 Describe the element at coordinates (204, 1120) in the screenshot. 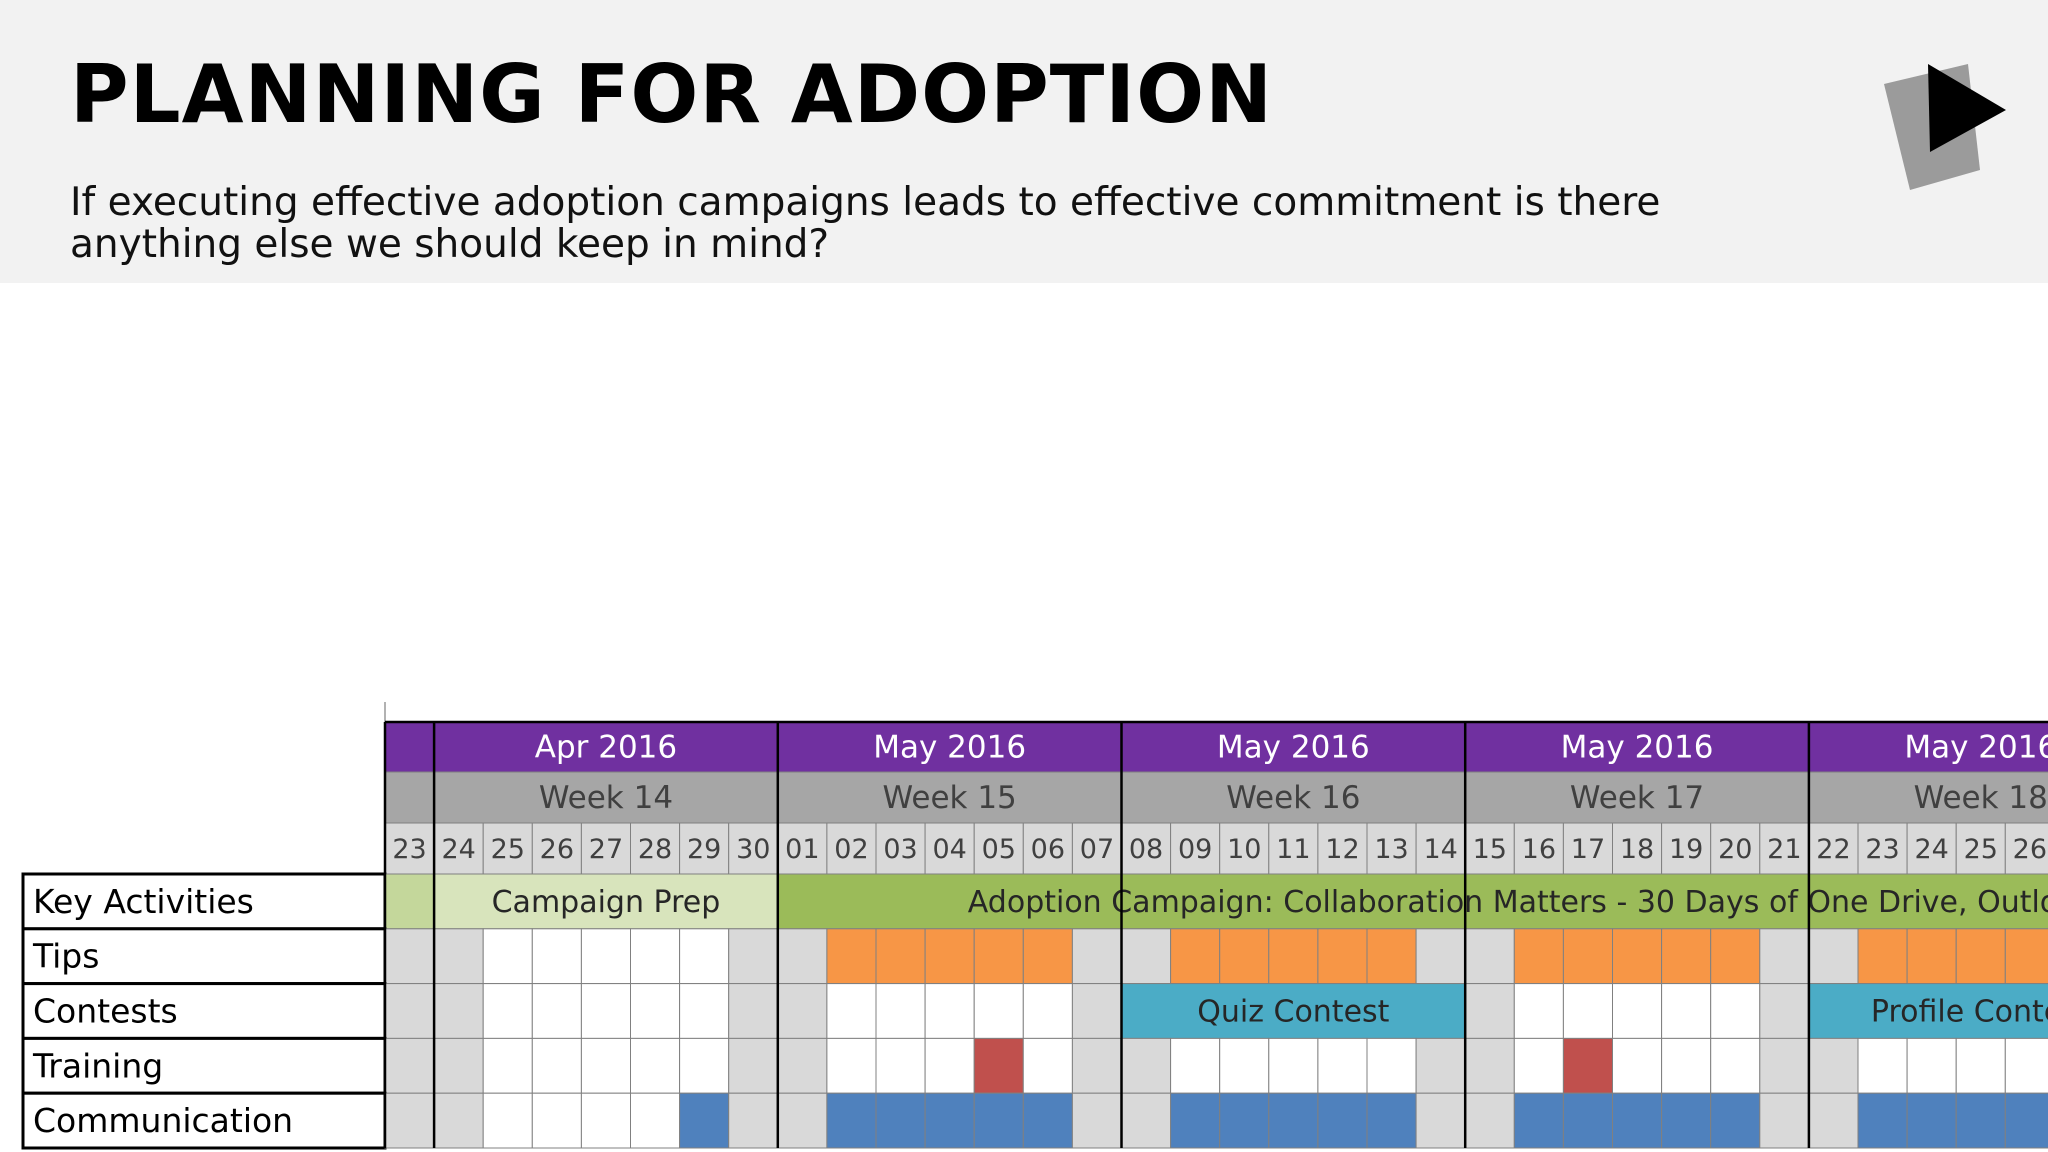

I see `row-label-cell` at that location.